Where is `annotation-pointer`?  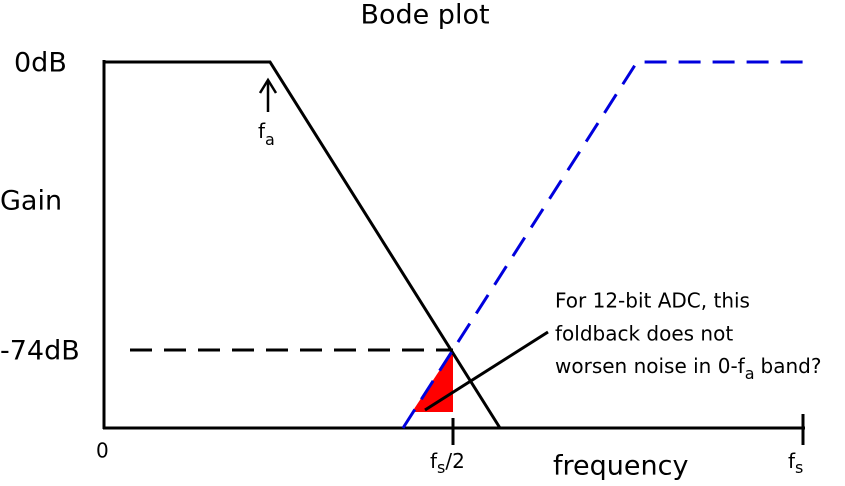 annotation-pointer is located at coordinates (486, 371).